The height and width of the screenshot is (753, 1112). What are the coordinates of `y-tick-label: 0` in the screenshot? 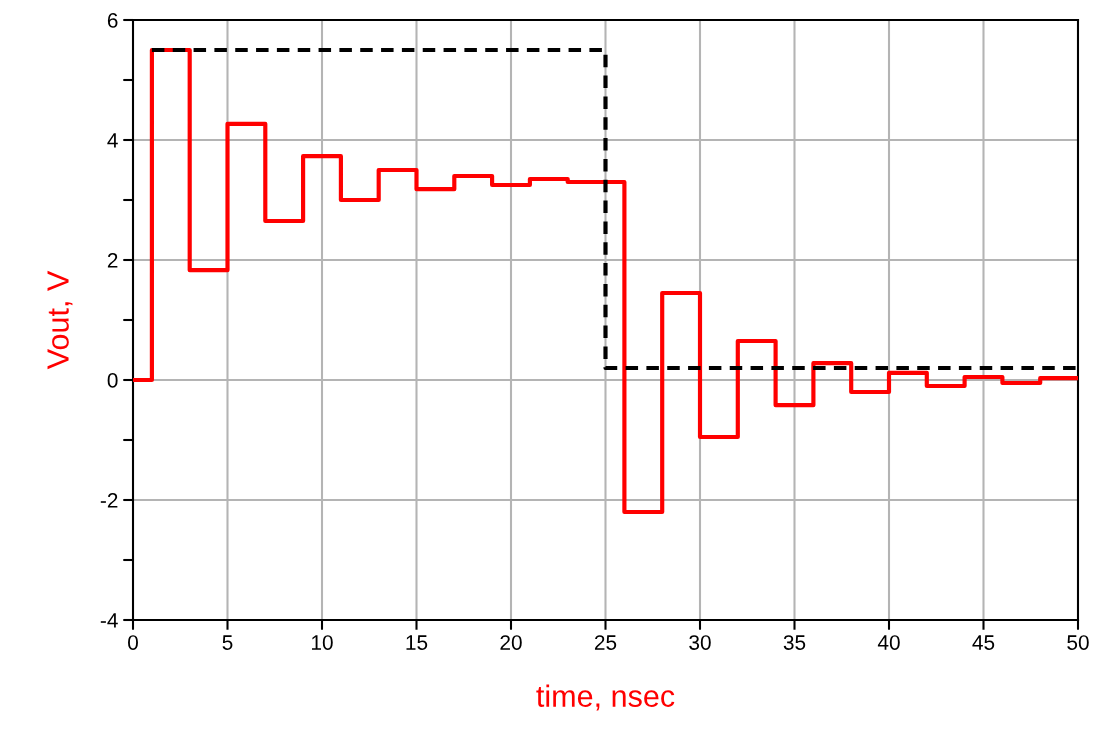 It's located at (112, 380).